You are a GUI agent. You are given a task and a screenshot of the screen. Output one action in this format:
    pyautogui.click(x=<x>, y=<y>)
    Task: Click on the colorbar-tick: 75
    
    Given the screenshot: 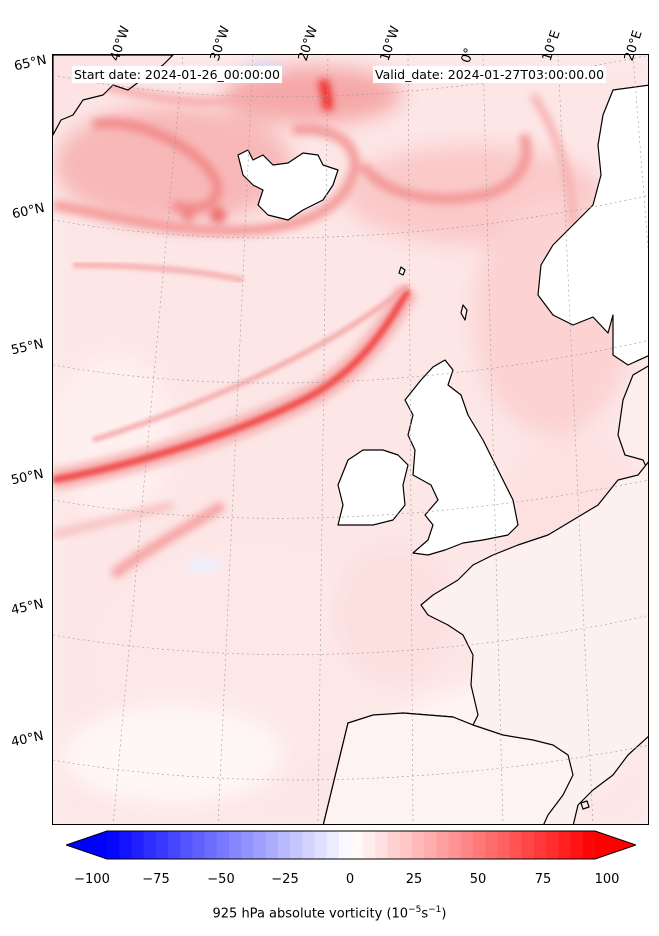 What is the action you would take?
    pyautogui.click(x=543, y=879)
    